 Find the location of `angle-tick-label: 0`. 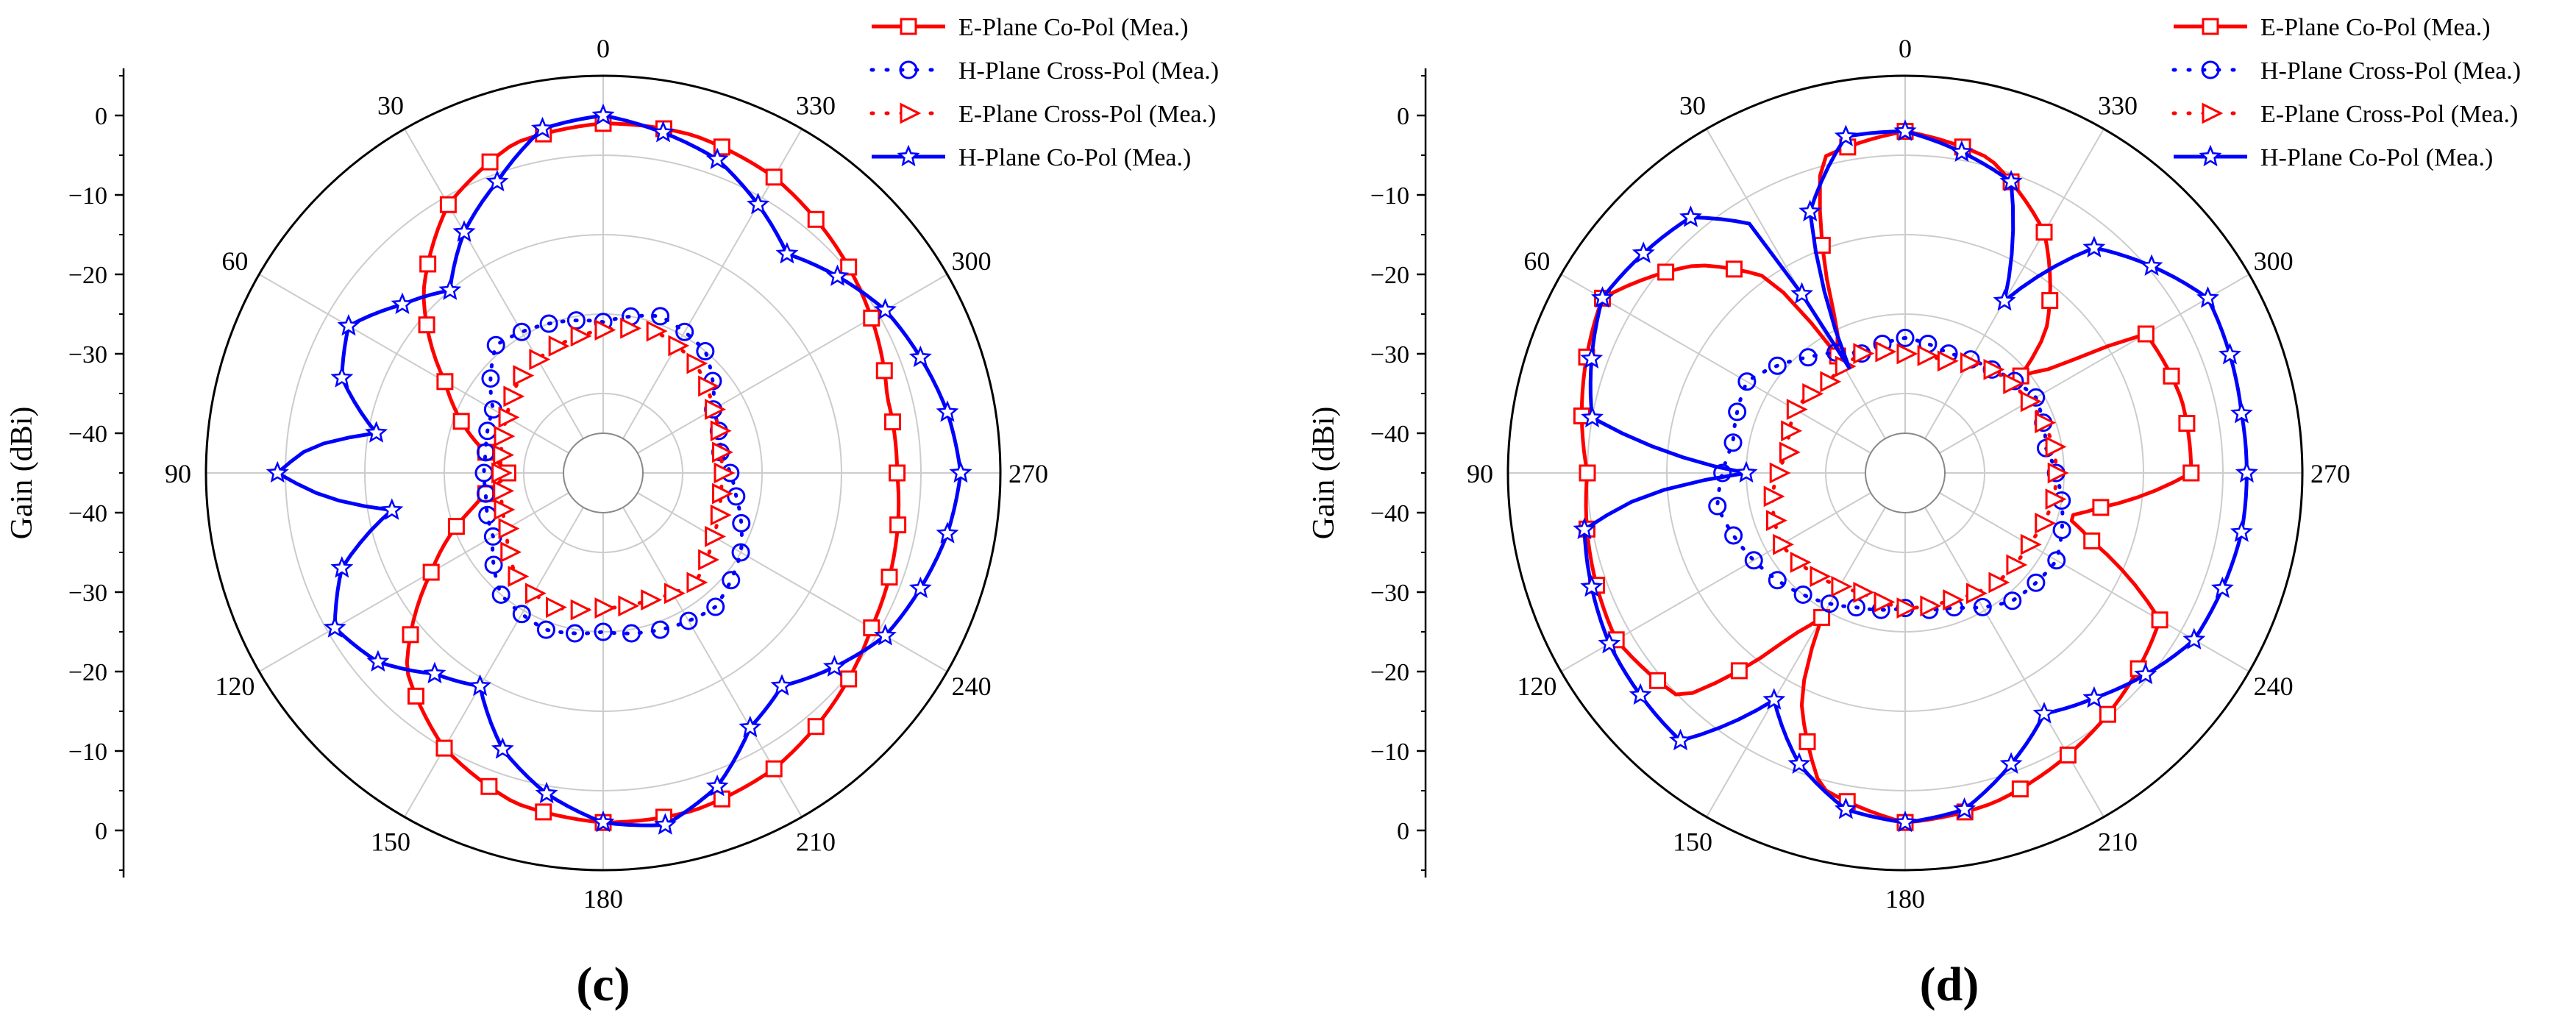

angle-tick-label: 0 is located at coordinates (603, 49).